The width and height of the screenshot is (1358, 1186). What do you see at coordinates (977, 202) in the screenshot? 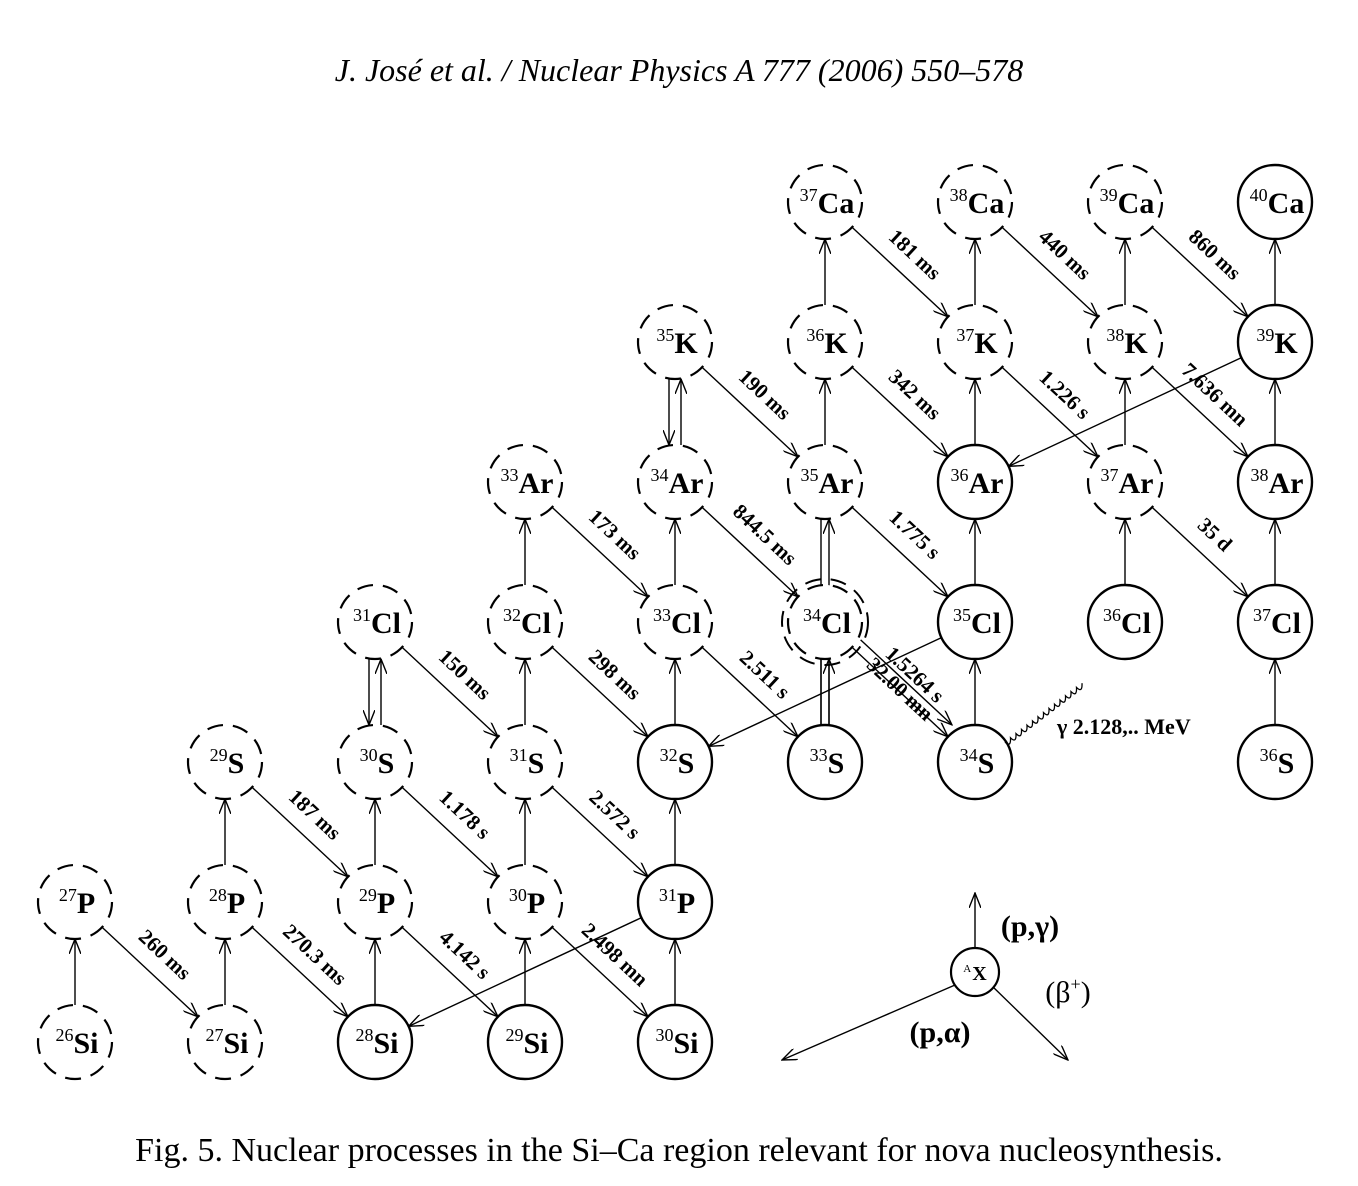
I see `nuclide-label: 38Ca` at bounding box center [977, 202].